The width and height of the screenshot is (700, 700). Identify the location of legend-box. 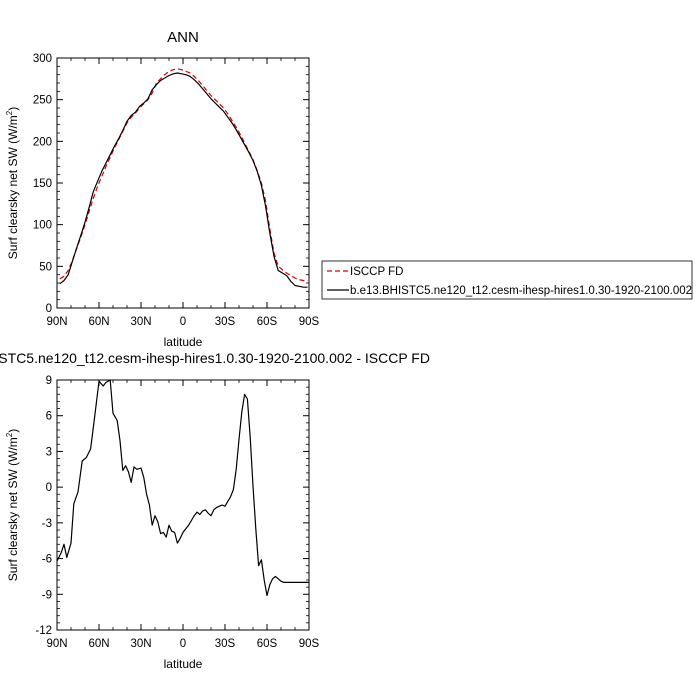
(507, 280).